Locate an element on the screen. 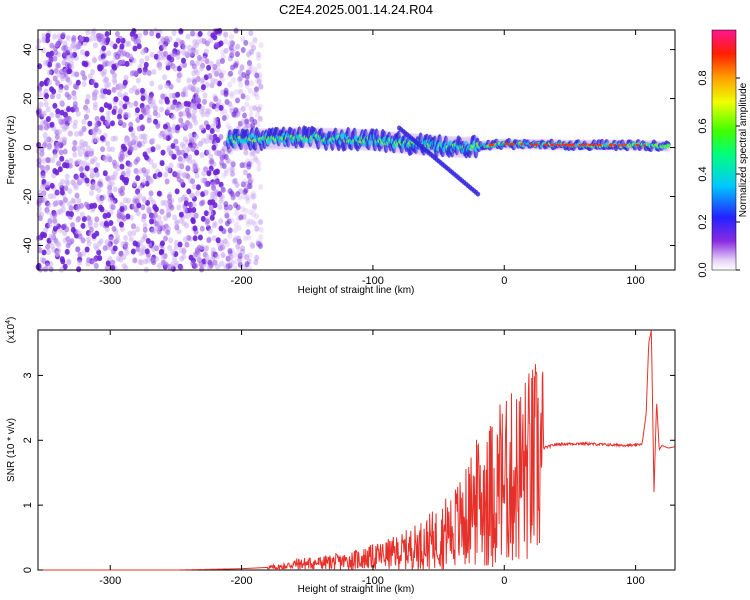  snr-x-axis-label: Height of straight line (km) is located at coordinates (356, 589).